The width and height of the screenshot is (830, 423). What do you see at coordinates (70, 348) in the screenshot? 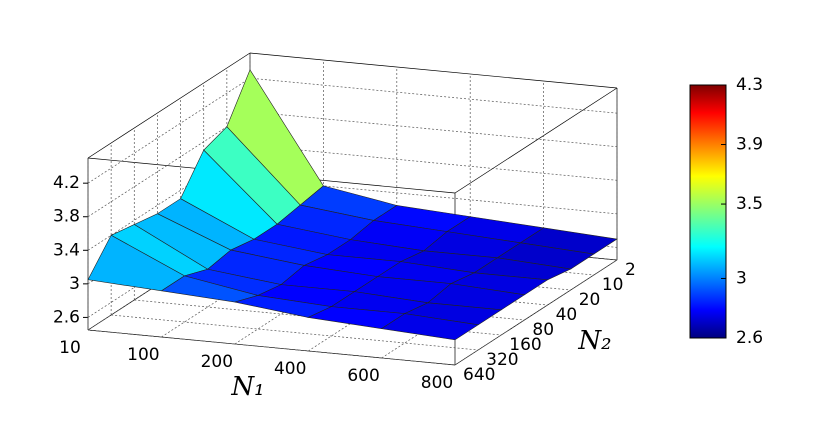
I see `x-tick-label: 10` at bounding box center [70, 348].